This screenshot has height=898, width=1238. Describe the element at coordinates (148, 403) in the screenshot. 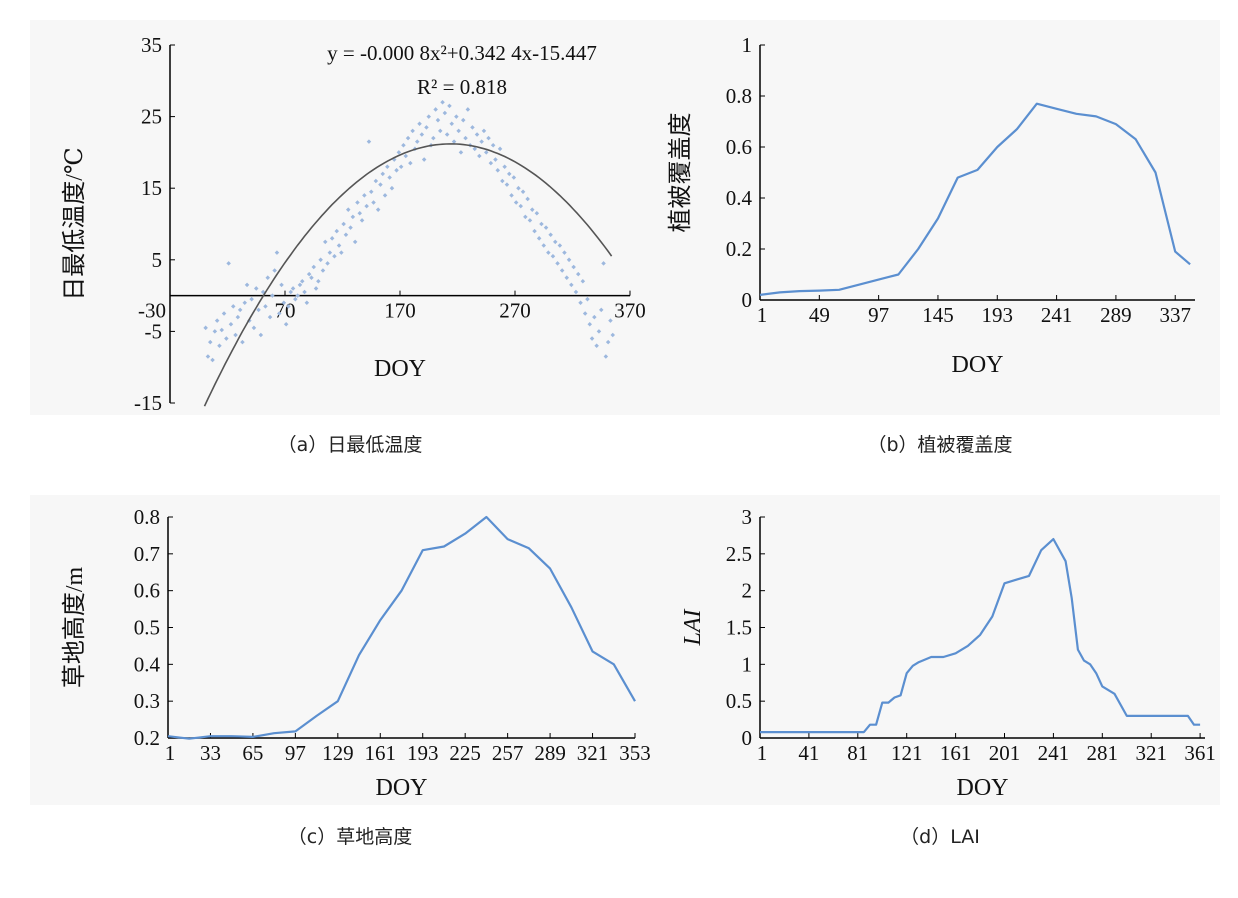

I see `y-tick-label: -15` at that location.